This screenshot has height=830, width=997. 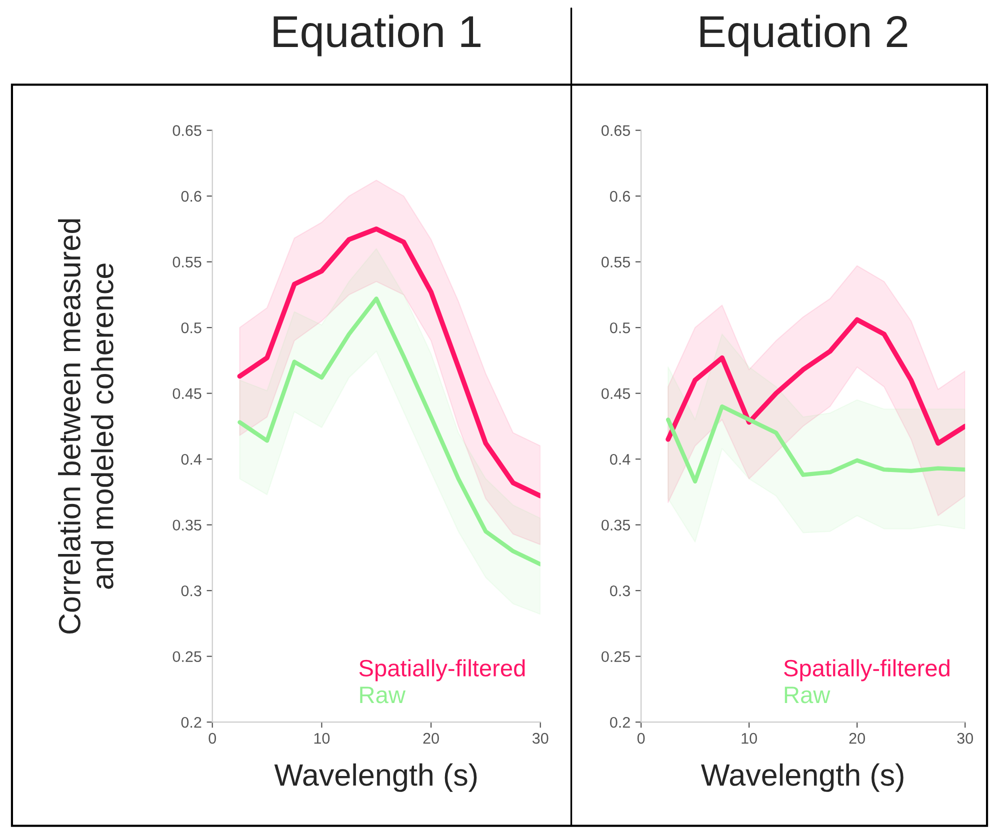 I want to click on chart-title: Equation 1, so click(x=377, y=35).